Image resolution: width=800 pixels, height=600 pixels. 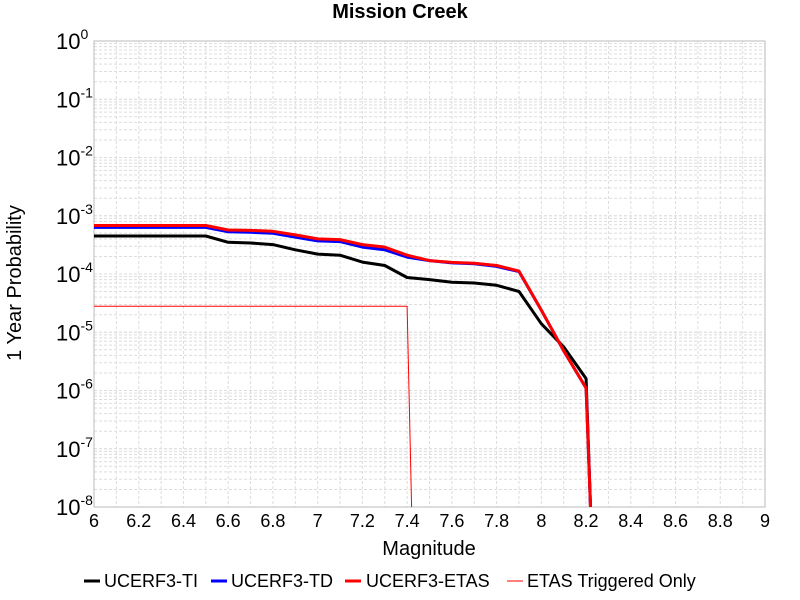 I want to click on x-tick-label: 8.8, so click(x=720, y=521).